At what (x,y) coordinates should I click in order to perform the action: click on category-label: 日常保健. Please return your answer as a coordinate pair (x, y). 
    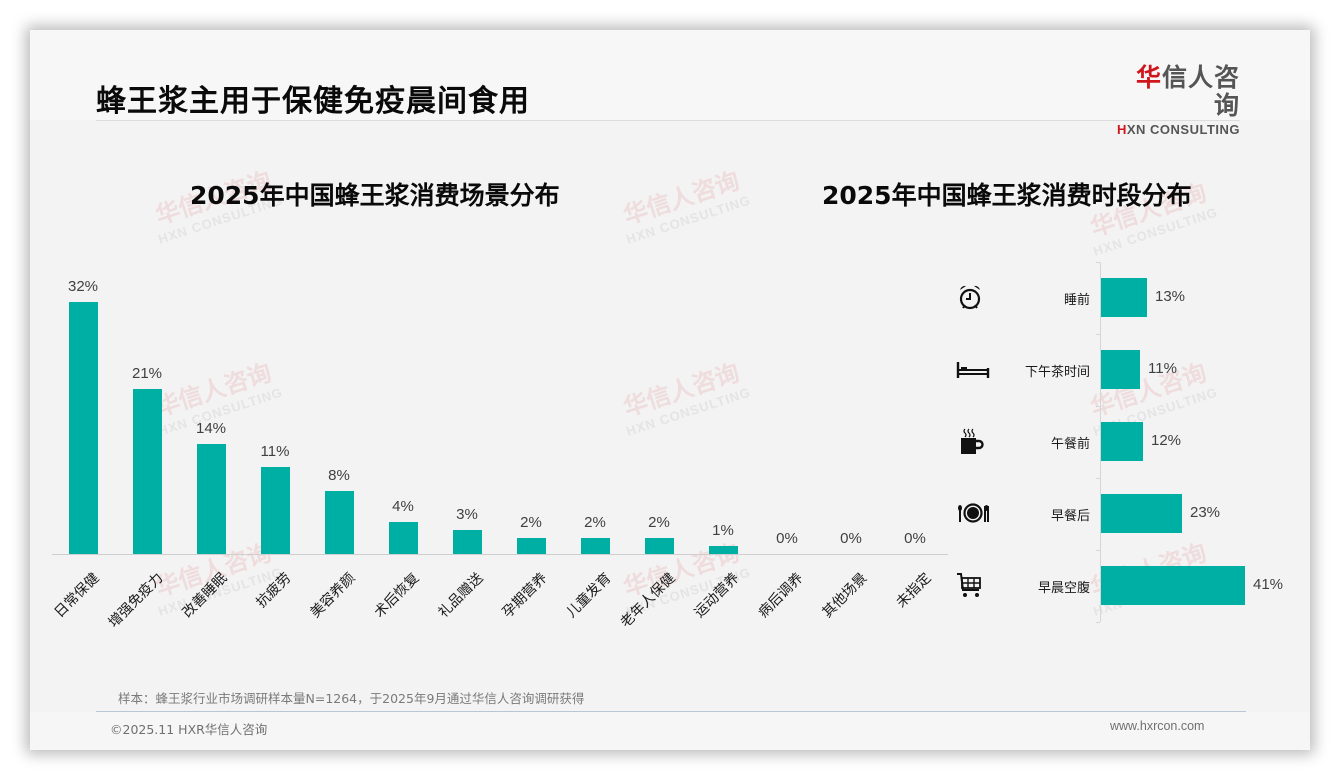
    Looking at the image, I should click on (77, 596).